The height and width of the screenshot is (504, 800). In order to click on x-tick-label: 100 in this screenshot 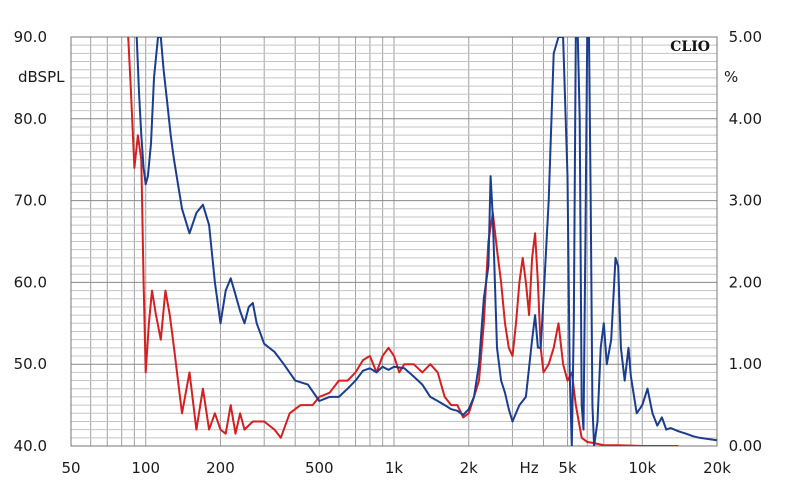, I will do `click(145, 468)`.